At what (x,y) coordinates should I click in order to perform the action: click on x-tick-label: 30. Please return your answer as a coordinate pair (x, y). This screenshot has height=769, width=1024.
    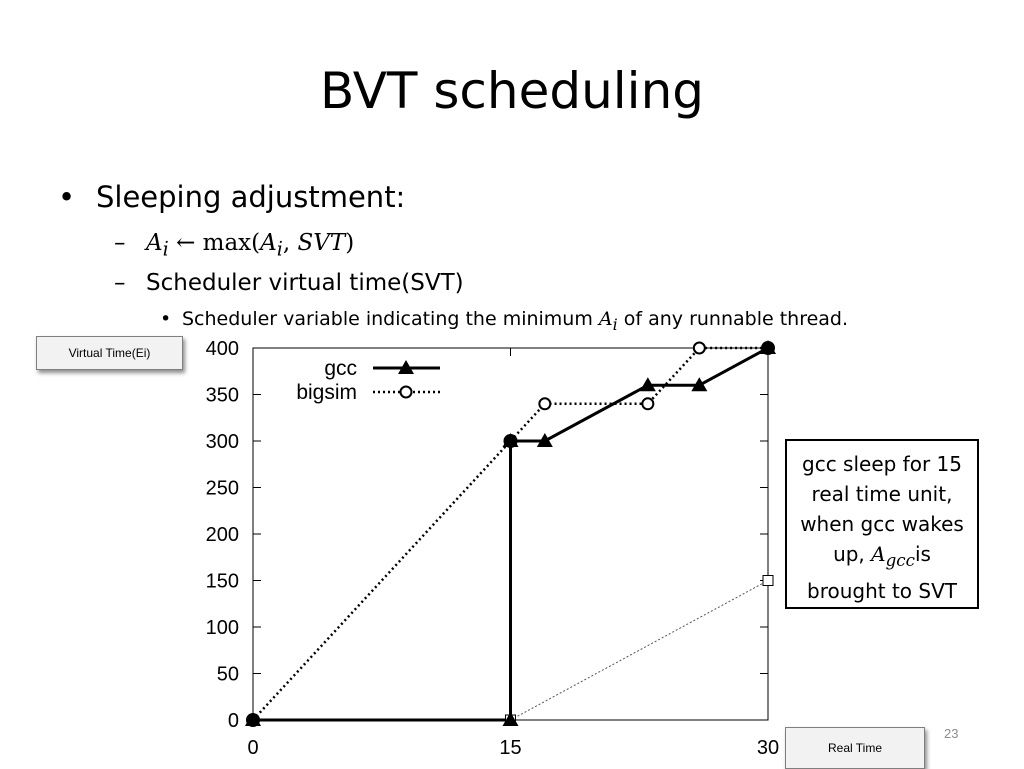
    Looking at the image, I should click on (768, 748).